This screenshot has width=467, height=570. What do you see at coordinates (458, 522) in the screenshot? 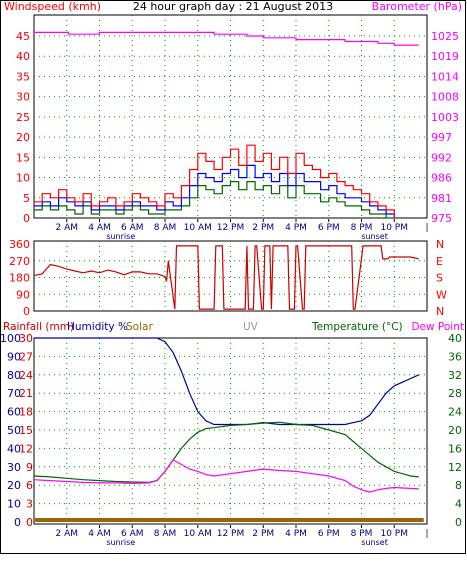
I see `temperature-tick-label: 0` at bounding box center [458, 522].